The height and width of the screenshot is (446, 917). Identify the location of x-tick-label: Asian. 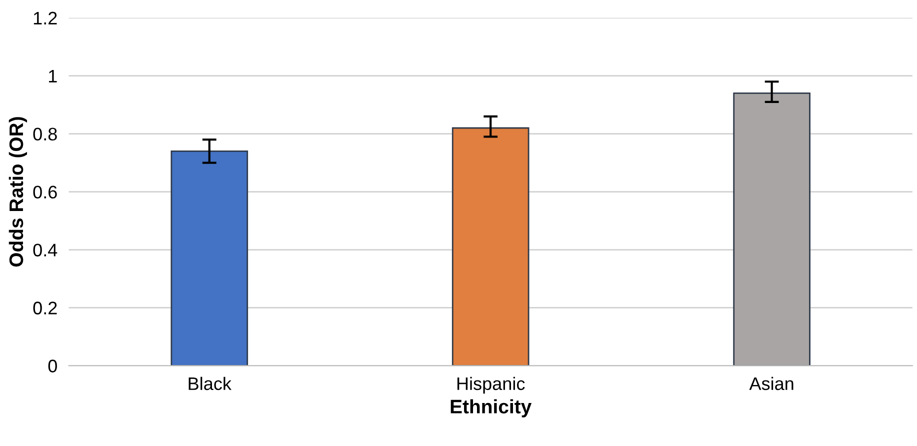
(771, 383).